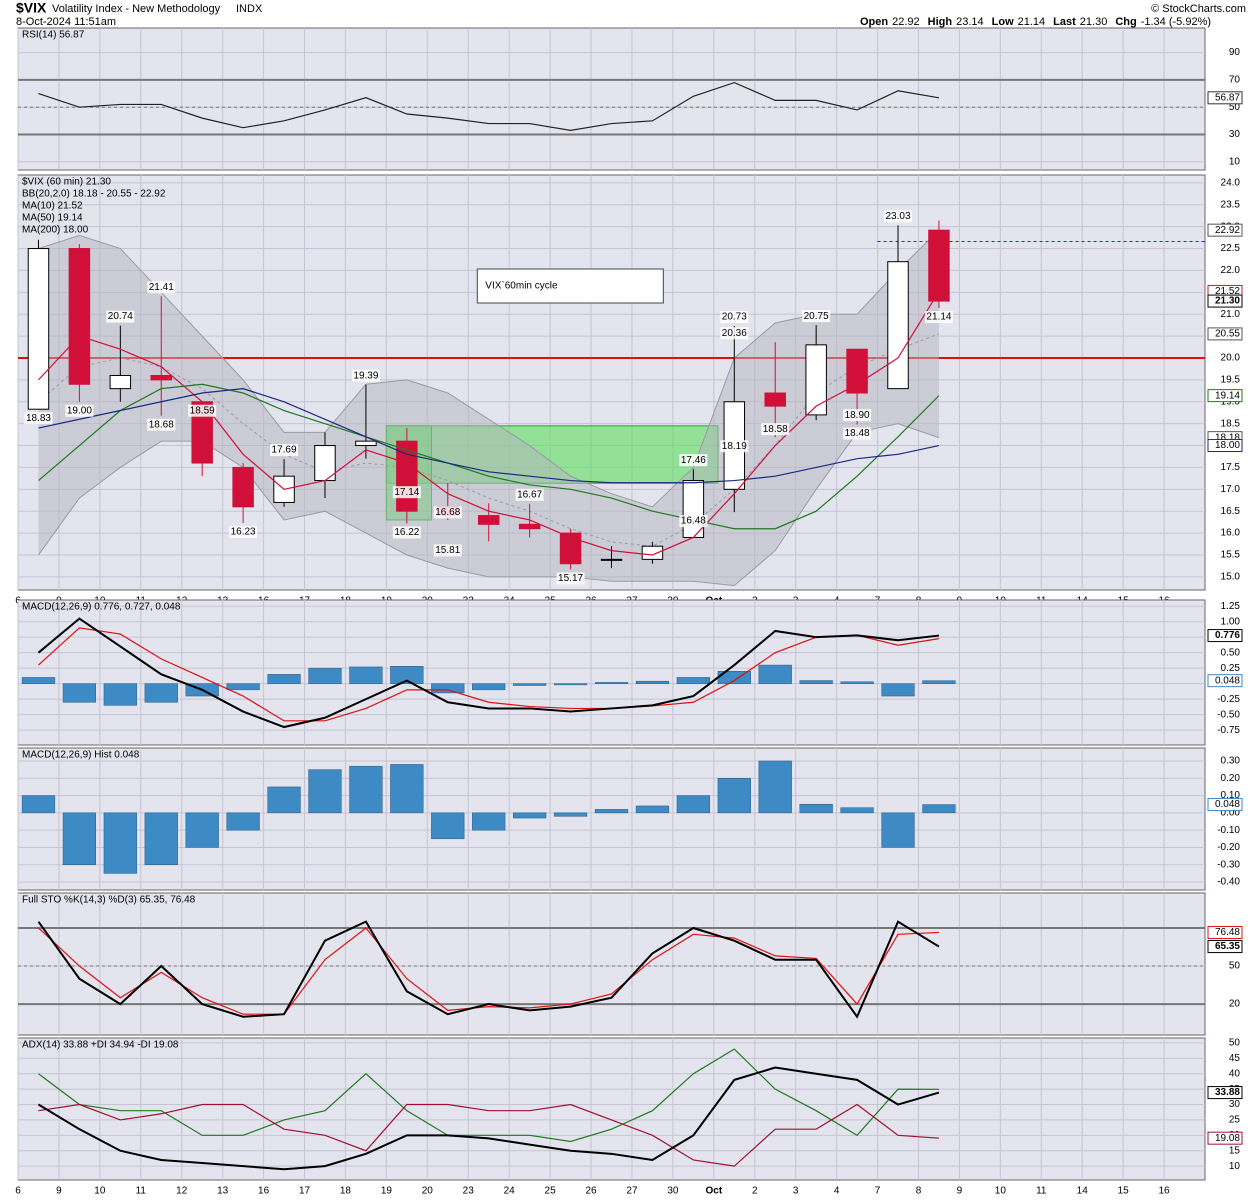 Image resolution: width=1250 pixels, height=1200 pixels. I want to click on x-tick-label: 8, so click(919, 1191).